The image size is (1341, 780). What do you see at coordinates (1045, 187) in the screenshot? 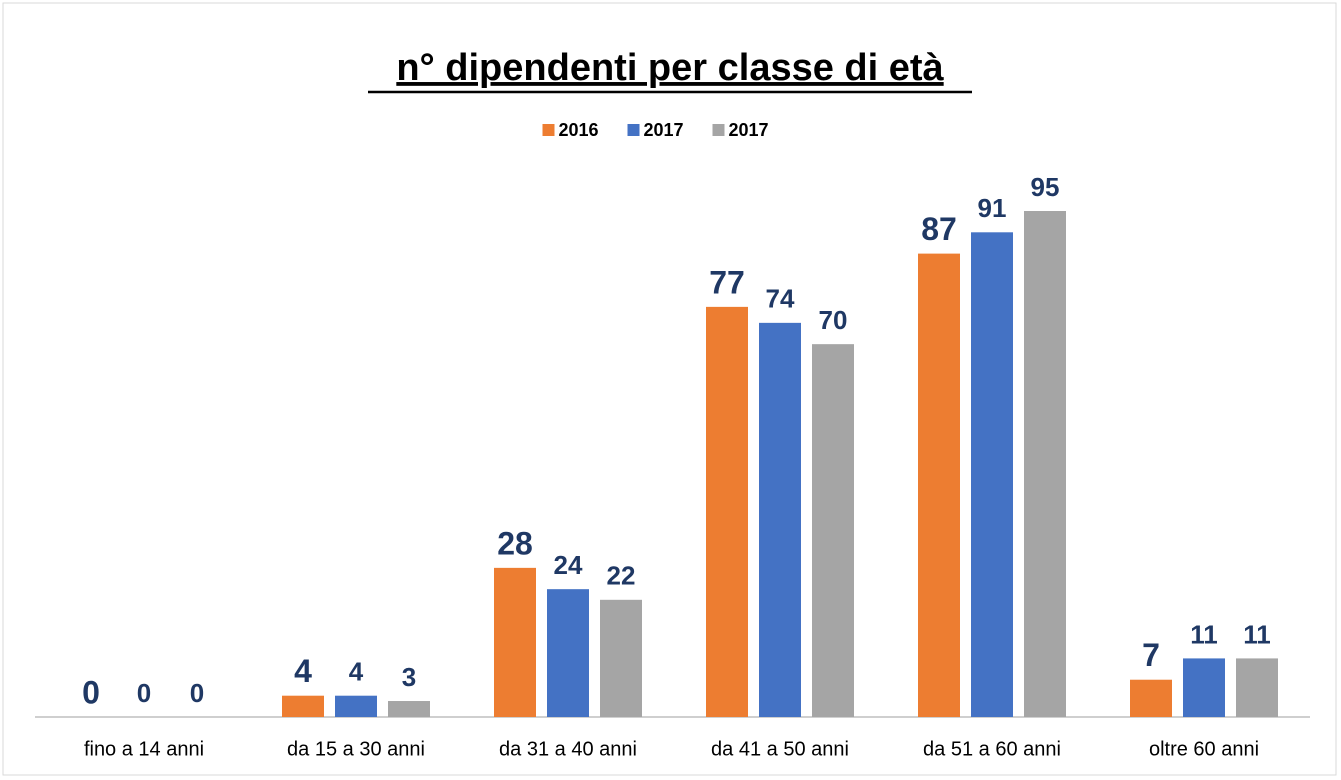
I see `value-label: 95` at bounding box center [1045, 187].